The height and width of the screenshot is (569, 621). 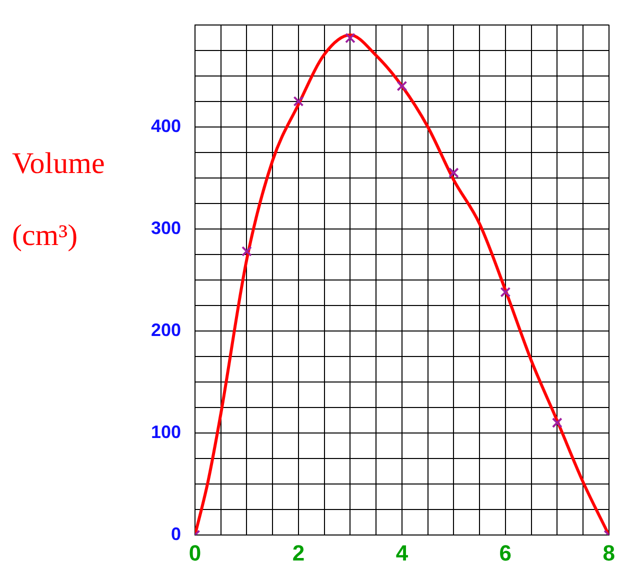 What do you see at coordinates (165, 228) in the screenshot?
I see `y-tick-label: 300` at bounding box center [165, 228].